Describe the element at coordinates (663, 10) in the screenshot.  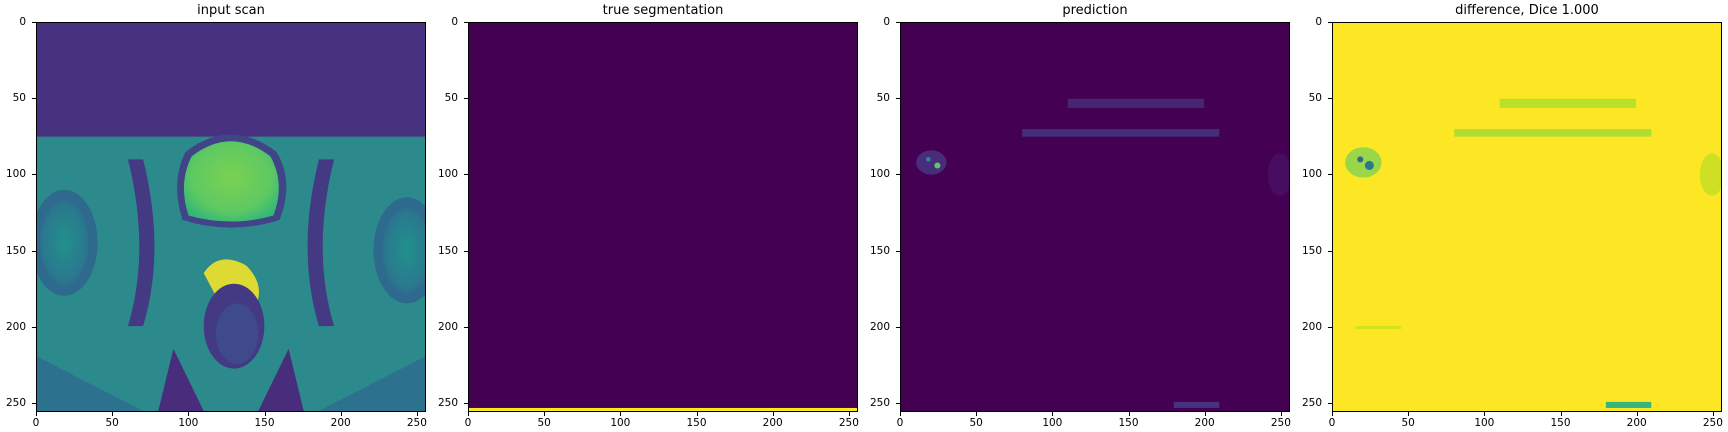
I see `panel-title: true segmentation` at that location.